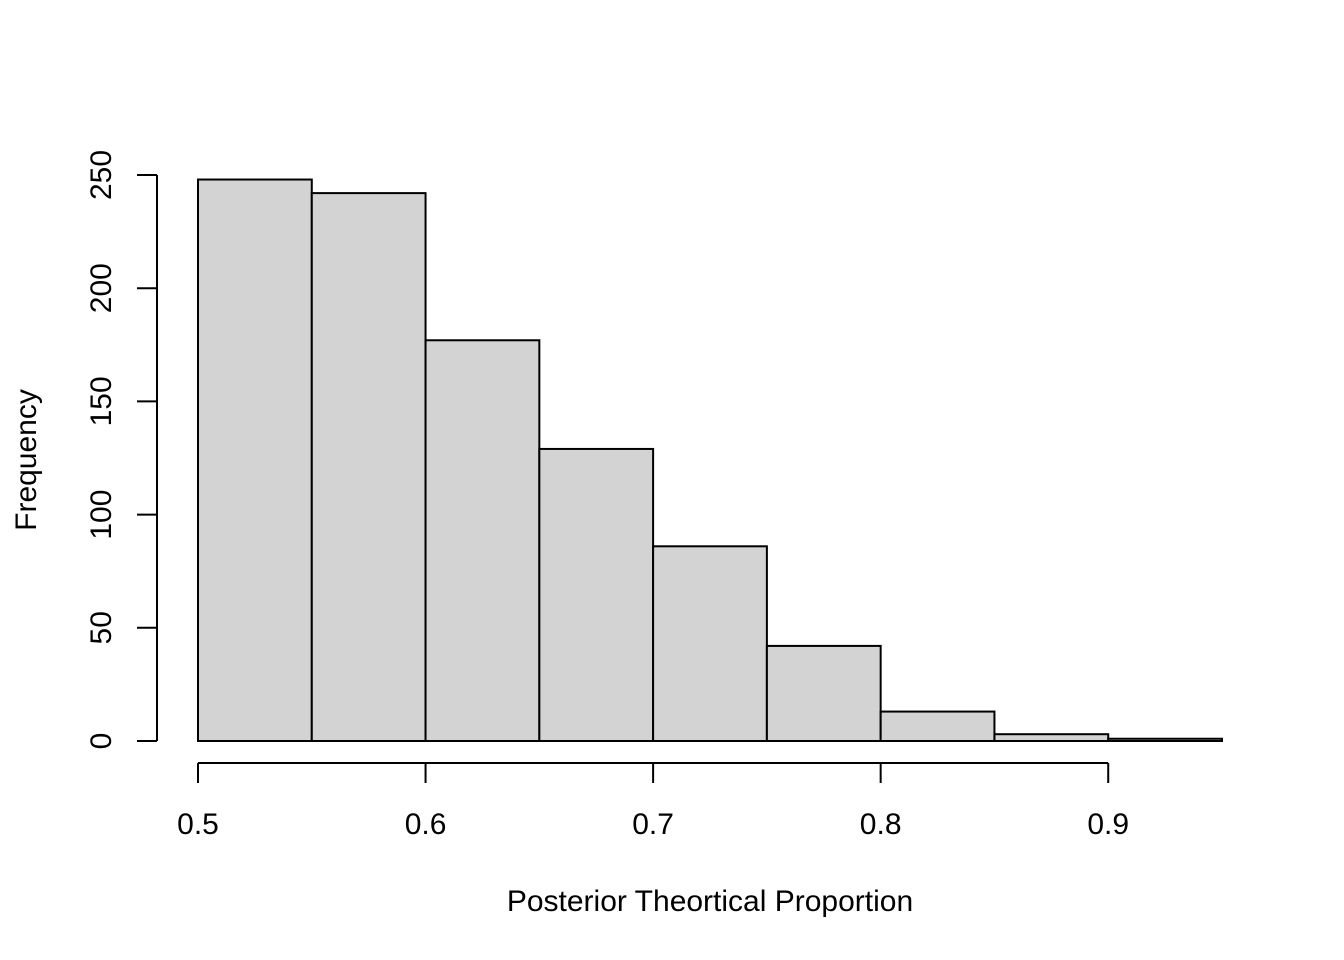 The image size is (1344, 960). I want to click on x-tick-label: 0.8, so click(881, 824).